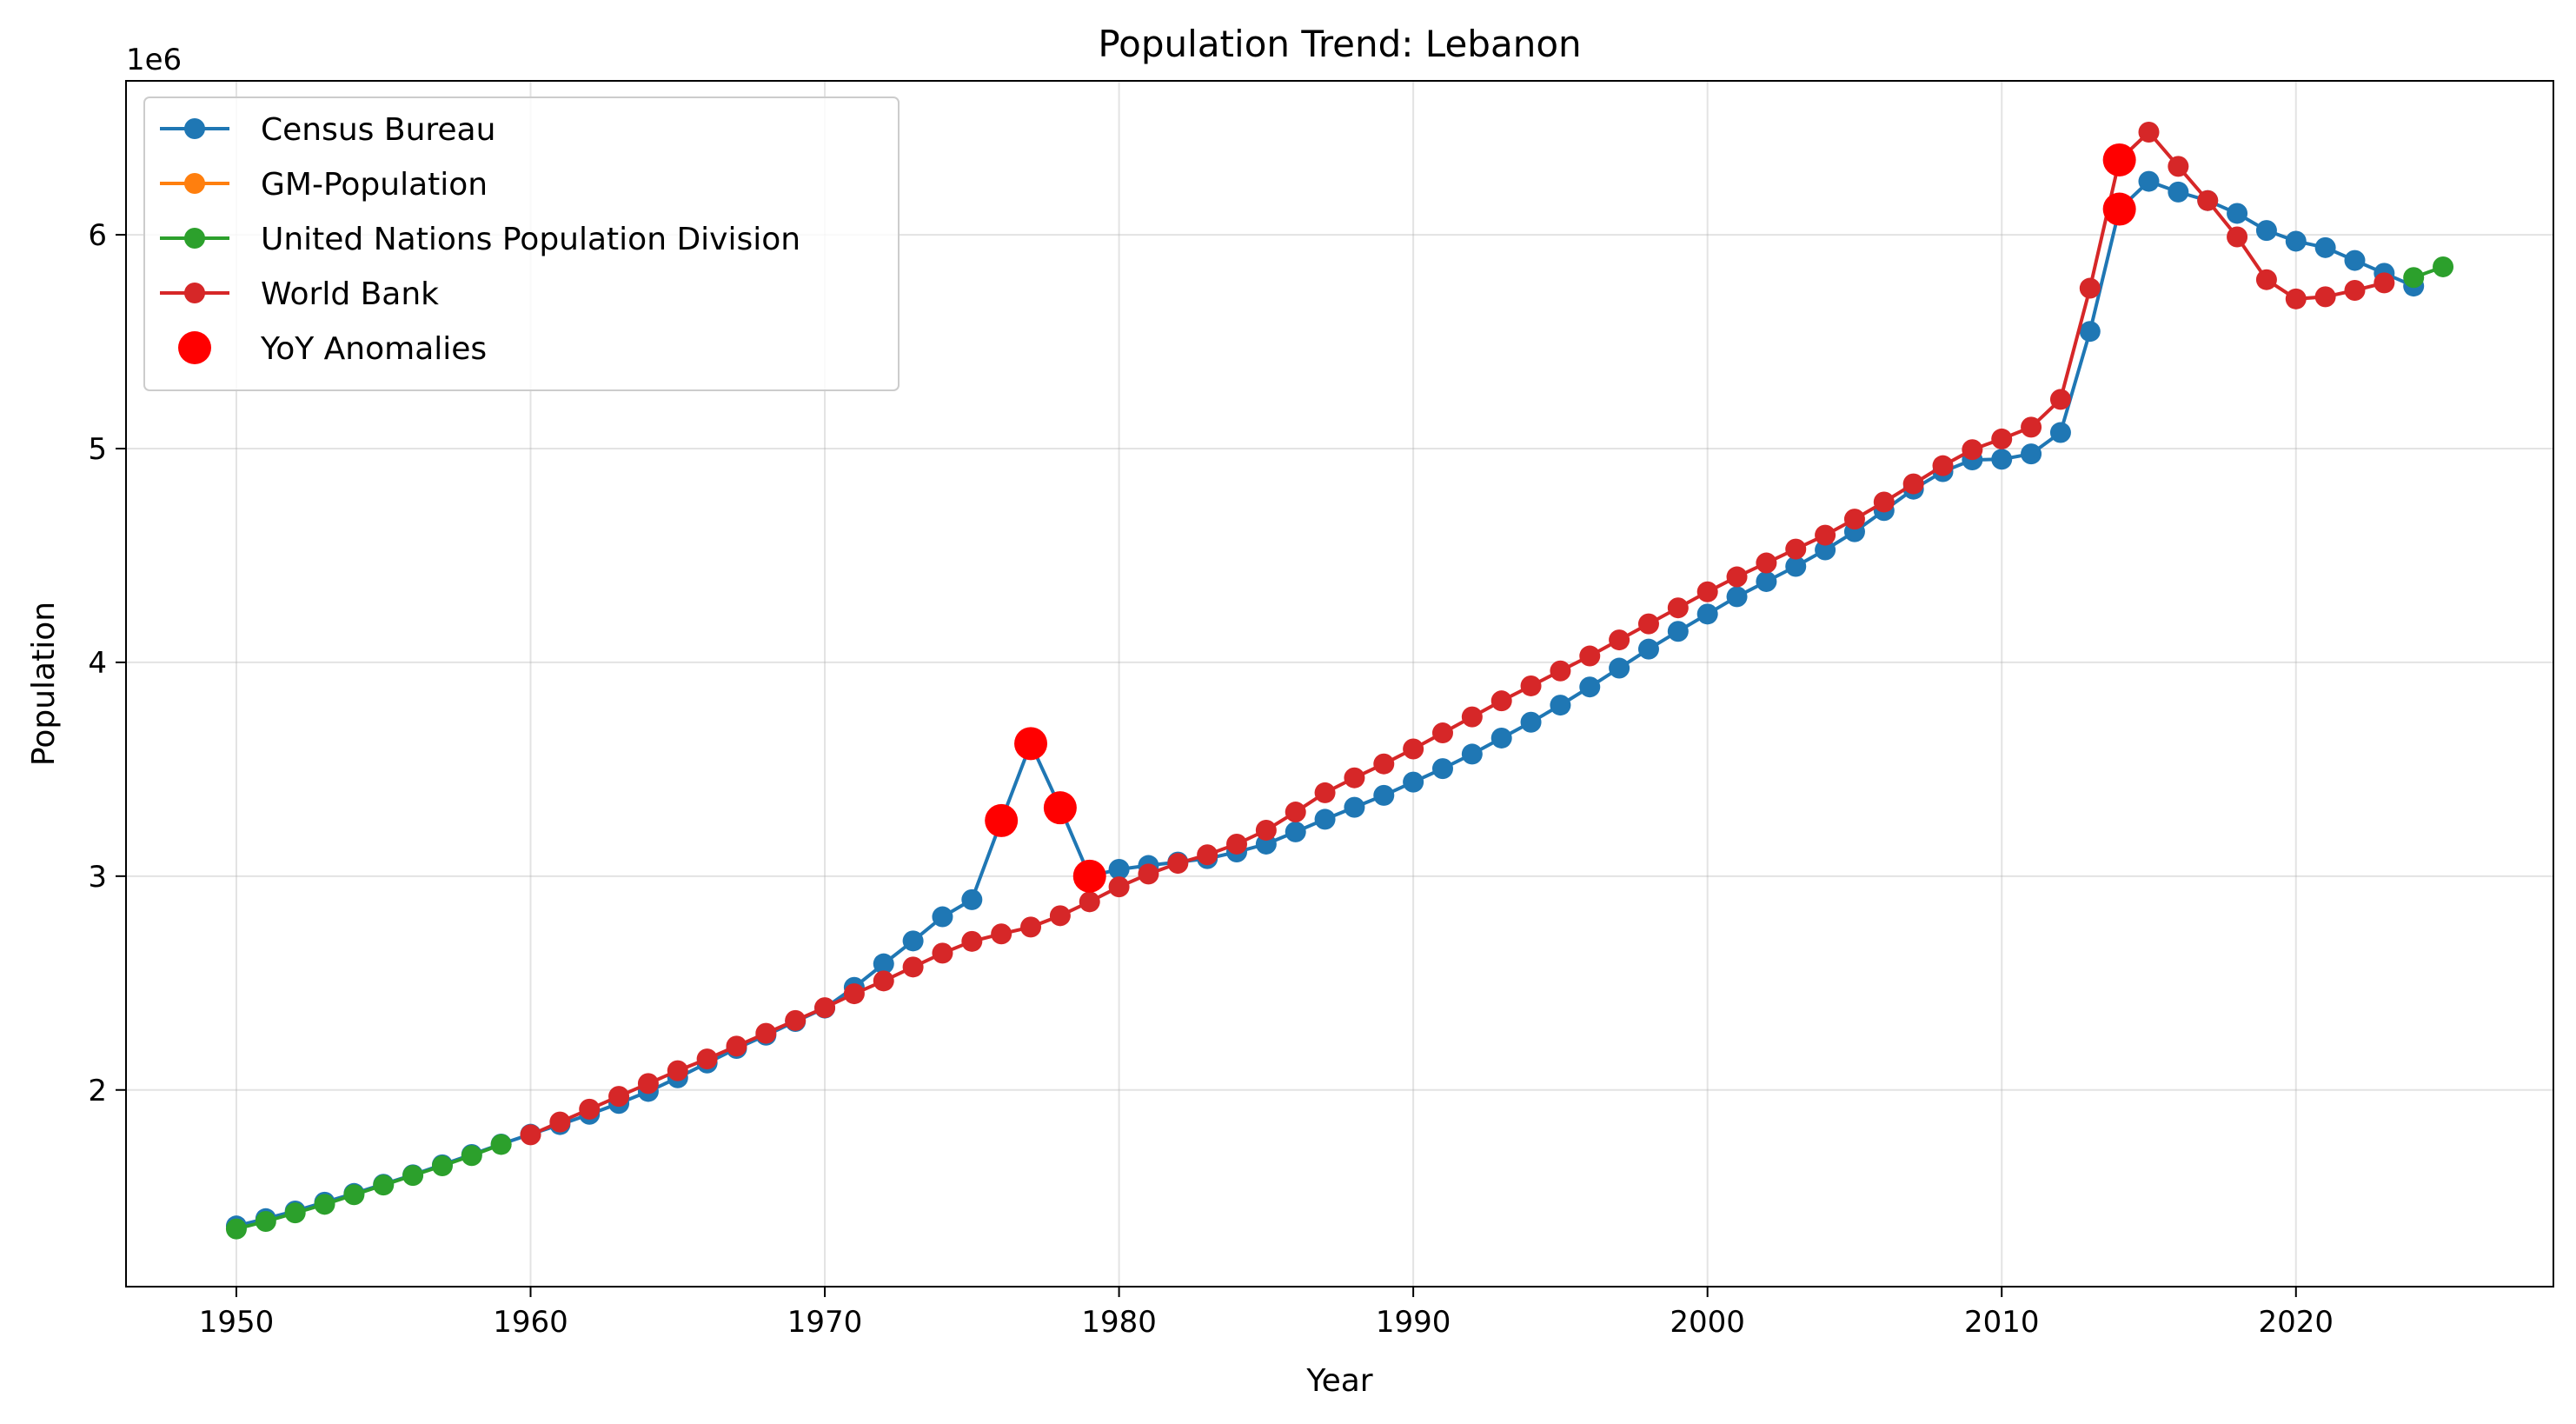 The width and height of the screenshot is (2576, 1424). I want to click on y-tick-label: 4, so click(97, 663).